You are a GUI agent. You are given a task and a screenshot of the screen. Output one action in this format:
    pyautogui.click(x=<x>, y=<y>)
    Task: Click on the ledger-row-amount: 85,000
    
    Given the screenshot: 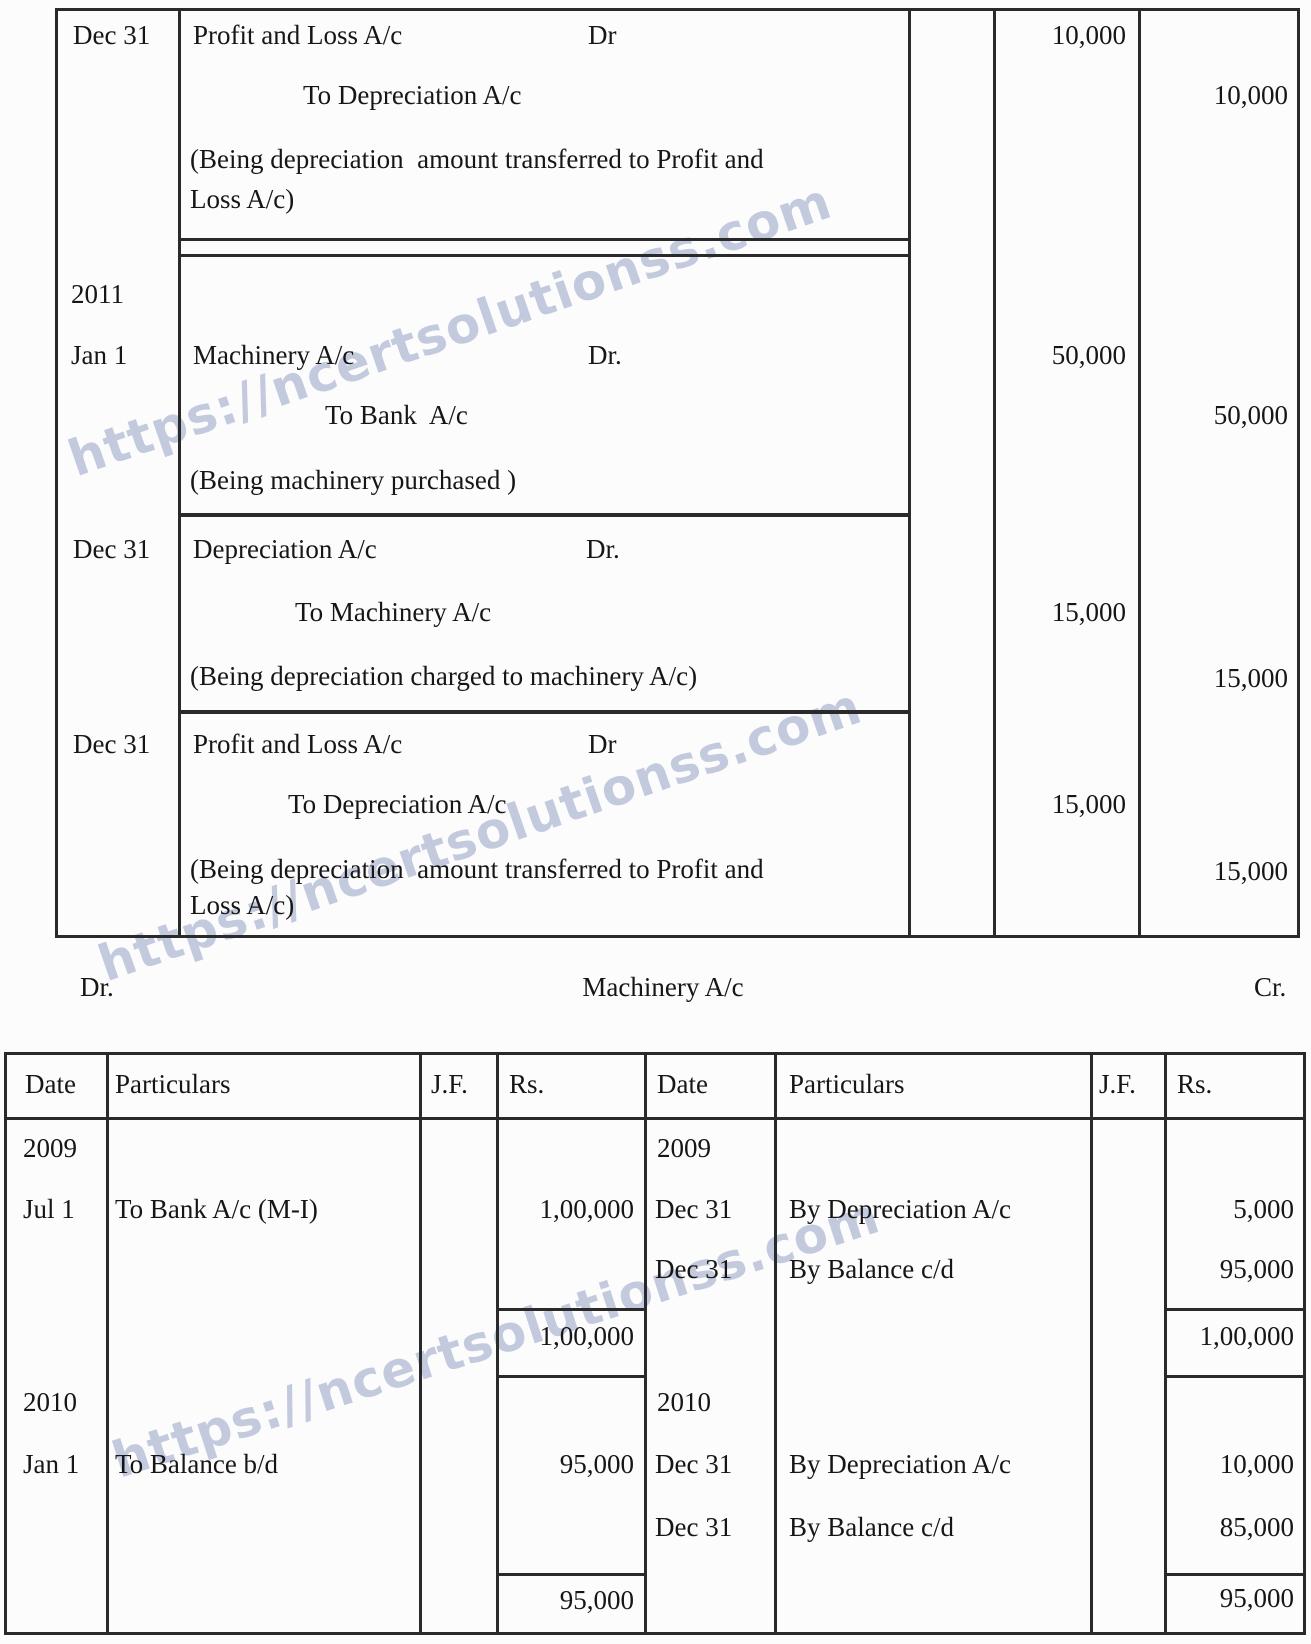 What is the action you would take?
    pyautogui.click(x=1256, y=1527)
    